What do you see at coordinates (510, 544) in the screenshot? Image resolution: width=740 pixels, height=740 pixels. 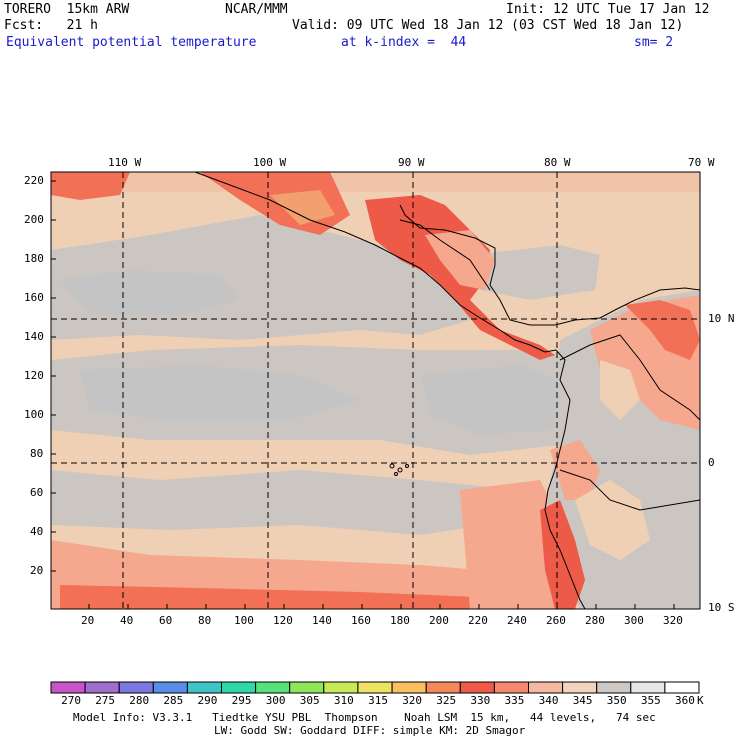 I see `field-patch-335-peru-coast` at bounding box center [510, 544].